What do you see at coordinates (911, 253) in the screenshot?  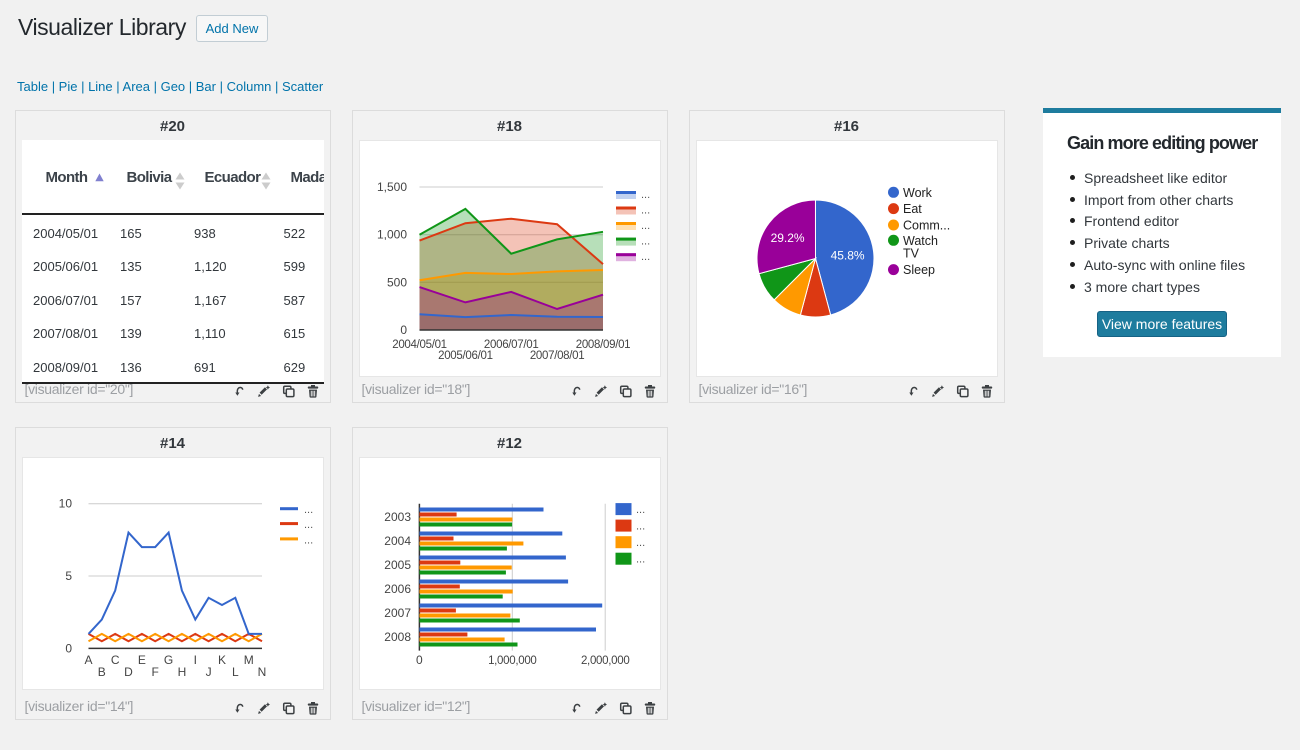 I see `svg-text: TV` at bounding box center [911, 253].